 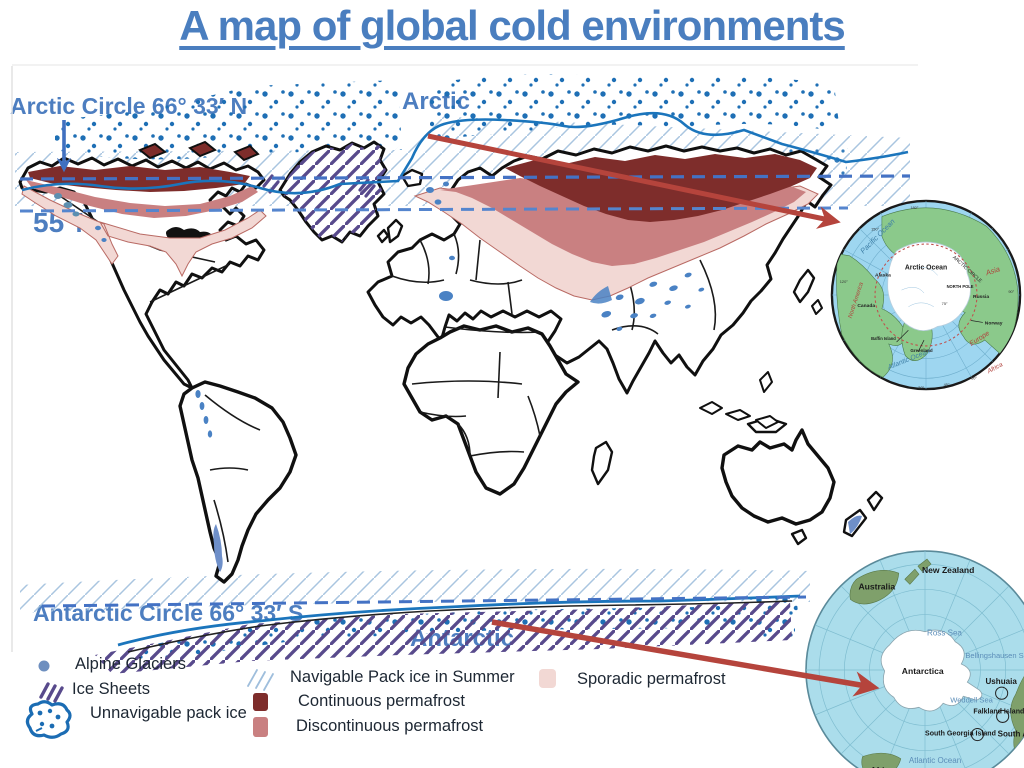 I want to click on legend-ice-sheets: Ice Sheets, so click(x=111, y=689).